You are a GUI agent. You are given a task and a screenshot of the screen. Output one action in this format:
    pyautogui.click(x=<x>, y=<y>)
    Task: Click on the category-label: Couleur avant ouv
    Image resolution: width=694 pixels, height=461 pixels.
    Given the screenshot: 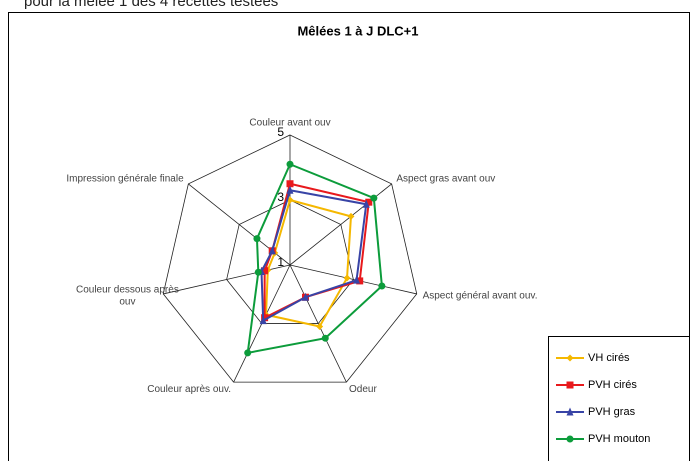 What is the action you would take?
    pyautogui.click(x=289, y=123)
    